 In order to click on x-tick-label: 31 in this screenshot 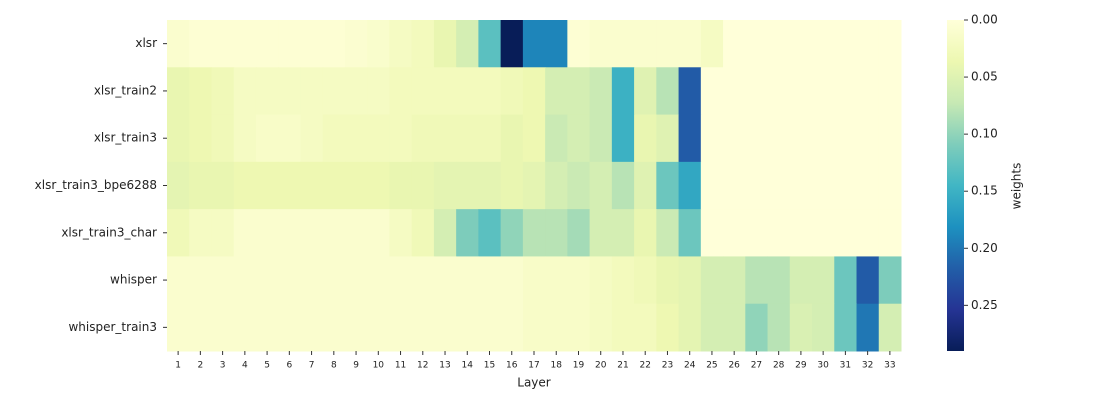, I will do `click(845, 366)`.